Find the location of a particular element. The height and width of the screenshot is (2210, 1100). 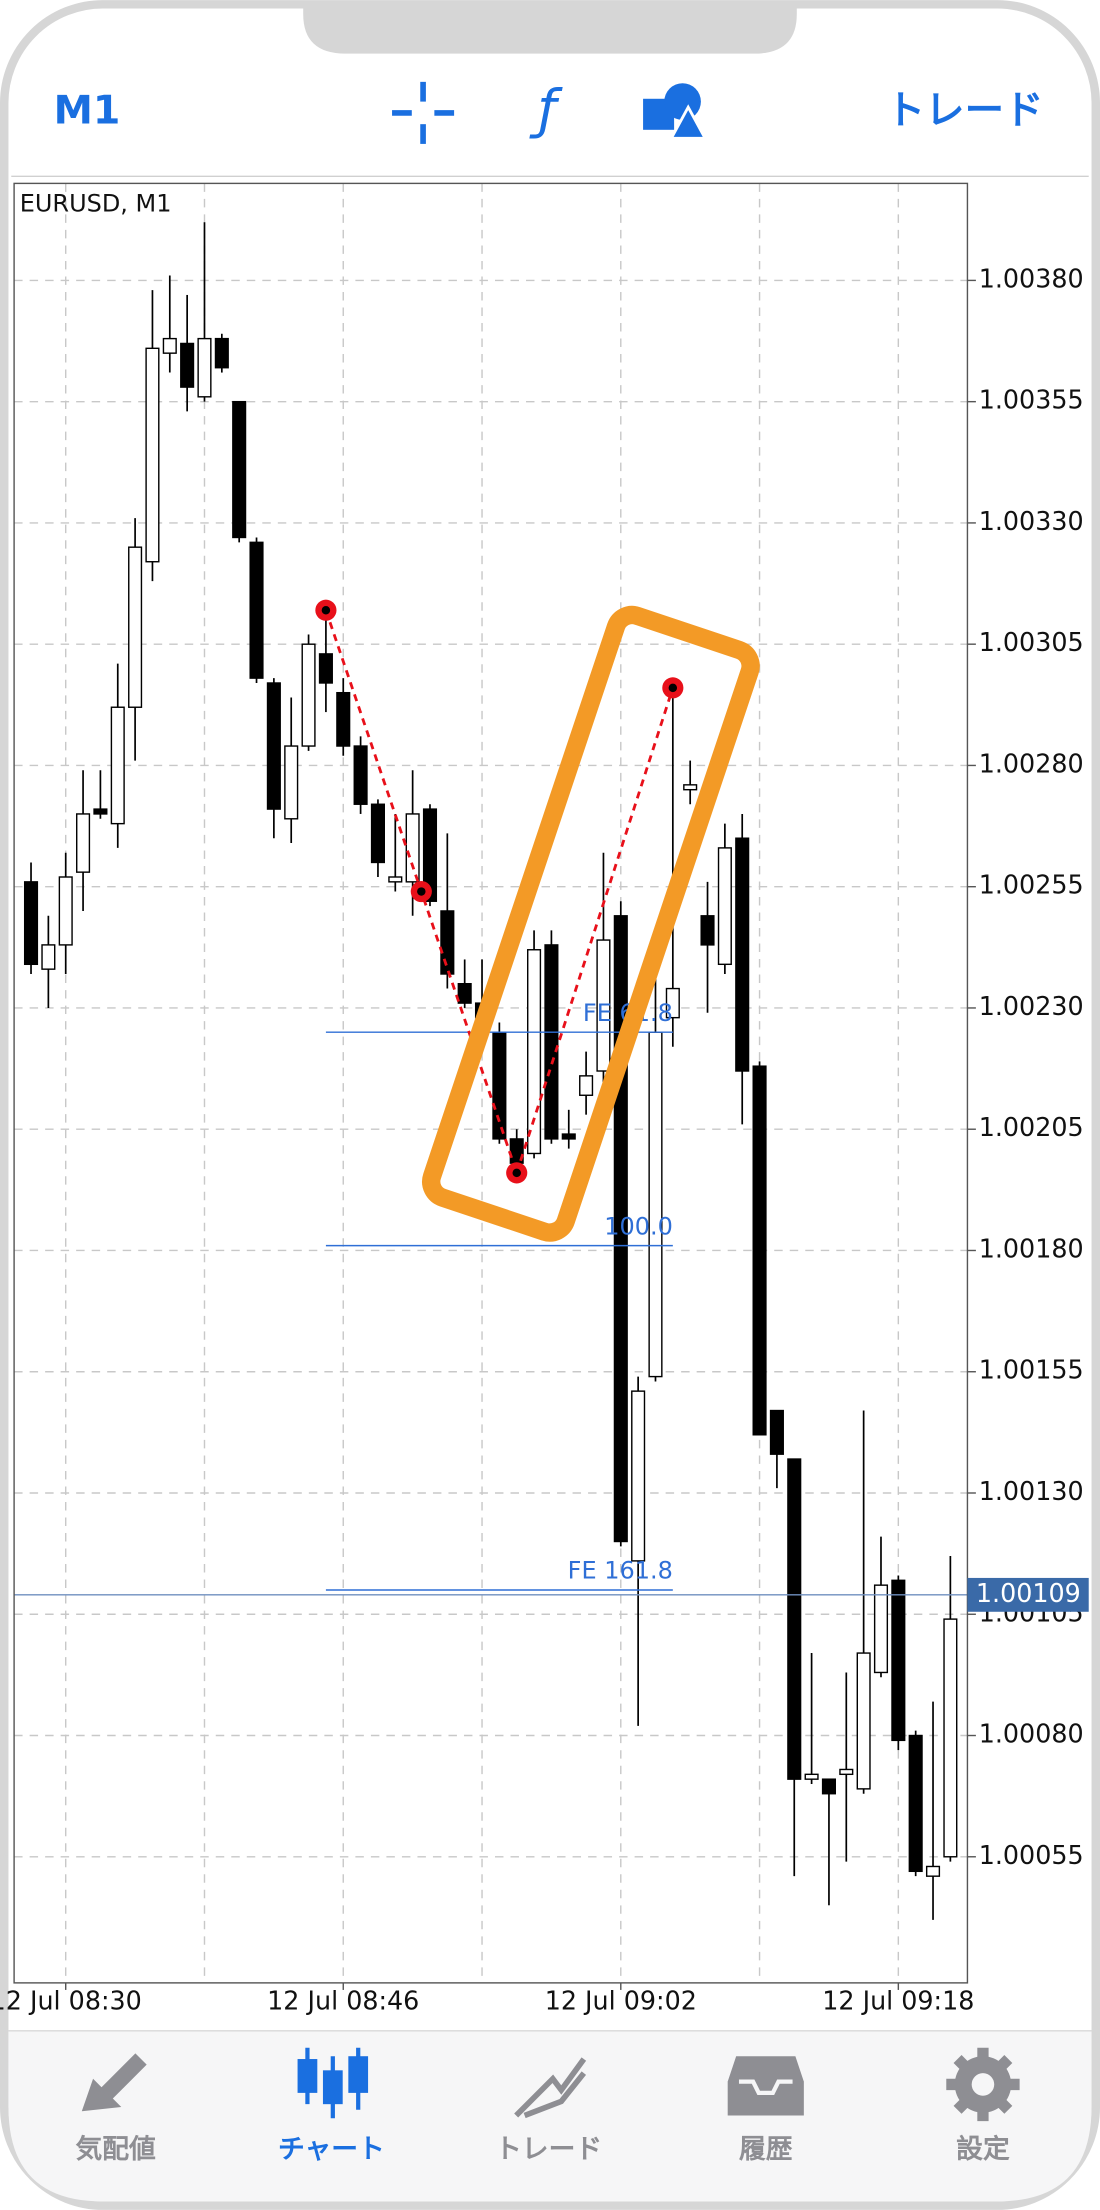

x-tick-label: 12 Jul 08:46 is located at coordinates (343, 2001).